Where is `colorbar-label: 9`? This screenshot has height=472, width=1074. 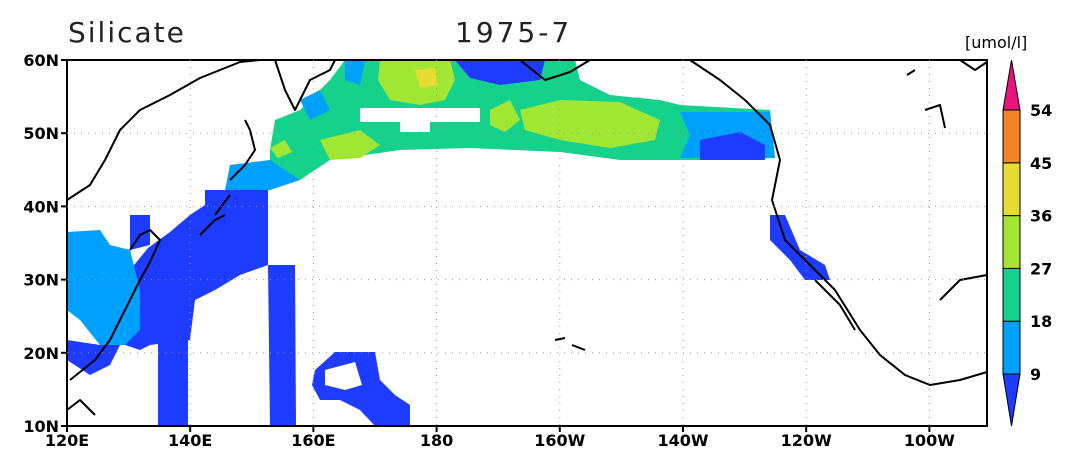
colorbar-label: 9 is located at coordinates (1035, 374).